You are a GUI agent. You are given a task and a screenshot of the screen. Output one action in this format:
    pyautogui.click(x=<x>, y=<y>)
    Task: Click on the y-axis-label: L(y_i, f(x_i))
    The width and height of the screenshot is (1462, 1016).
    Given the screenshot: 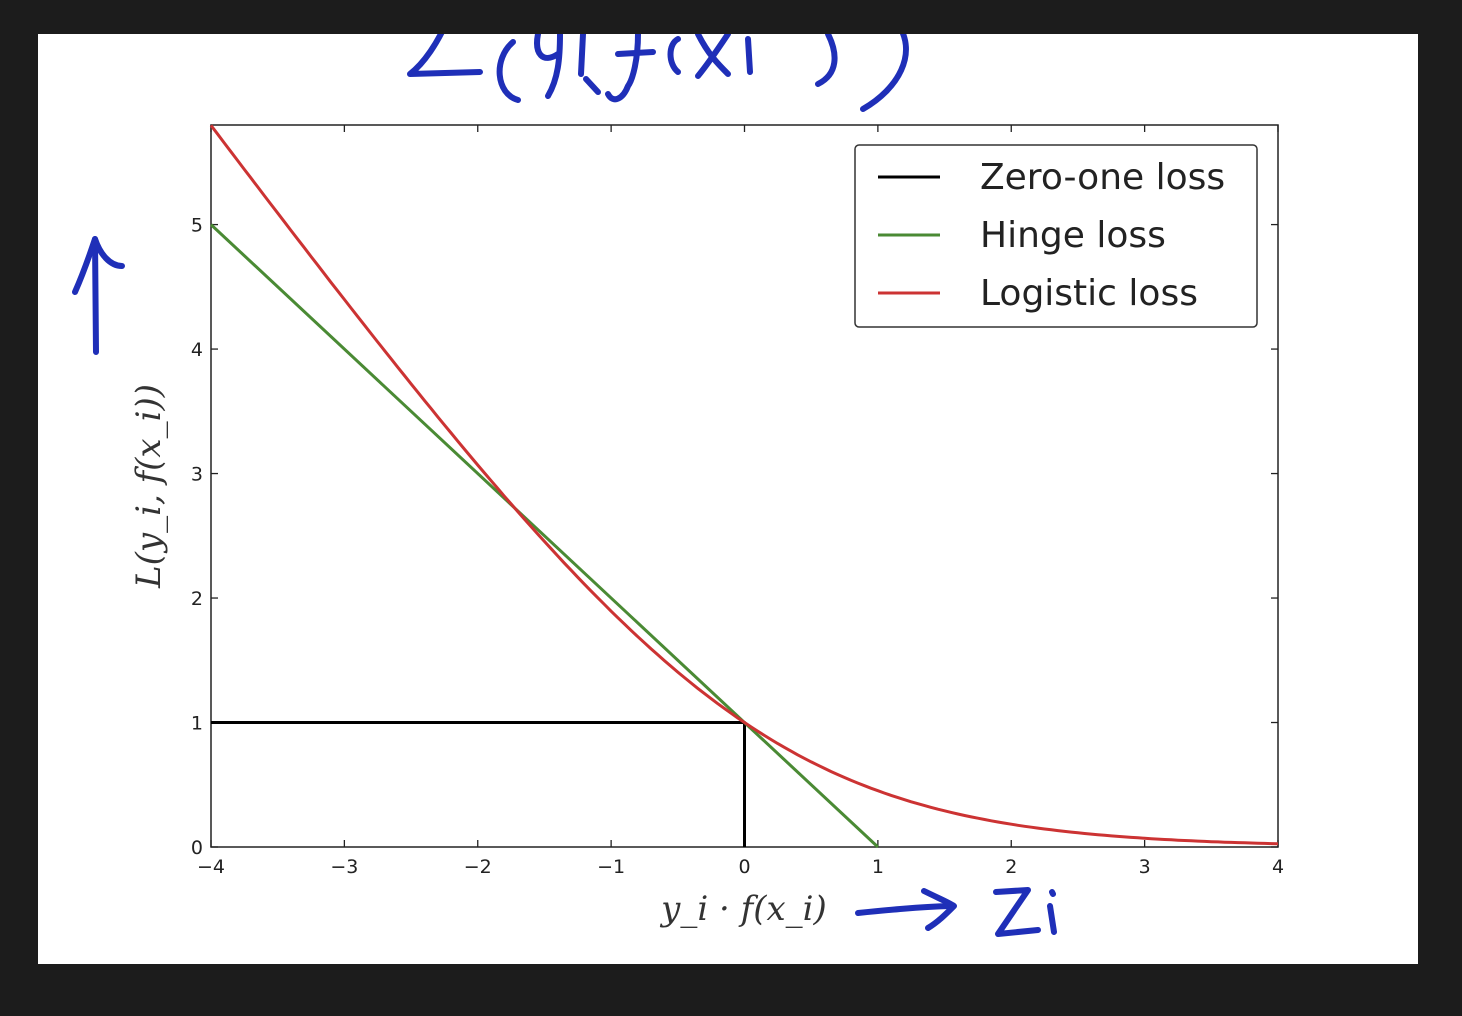 What is the action you would take?
    pyautogui.click(x=149, y=486)
    